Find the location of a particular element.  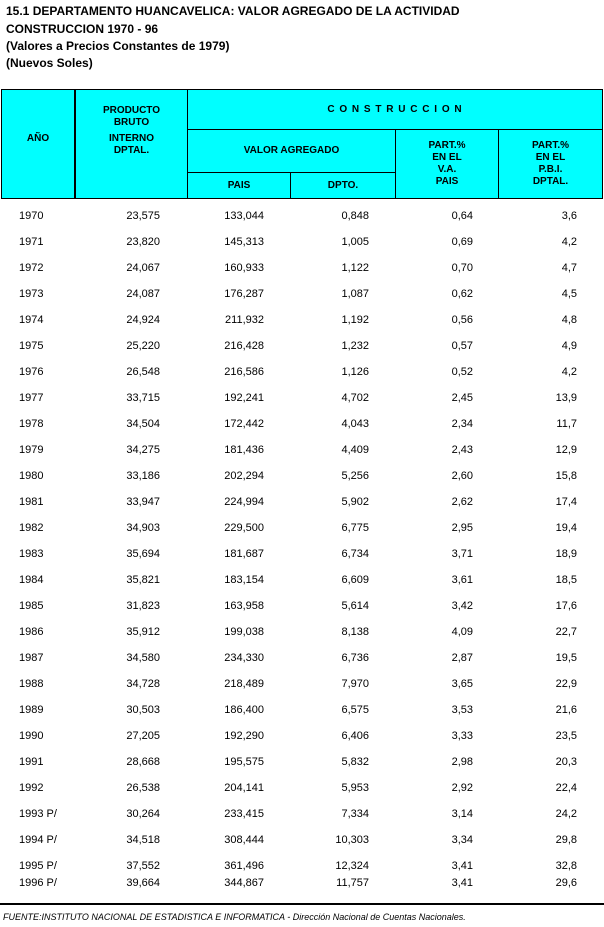

value-cell: 2,45 is located at coordinates (462, 398).